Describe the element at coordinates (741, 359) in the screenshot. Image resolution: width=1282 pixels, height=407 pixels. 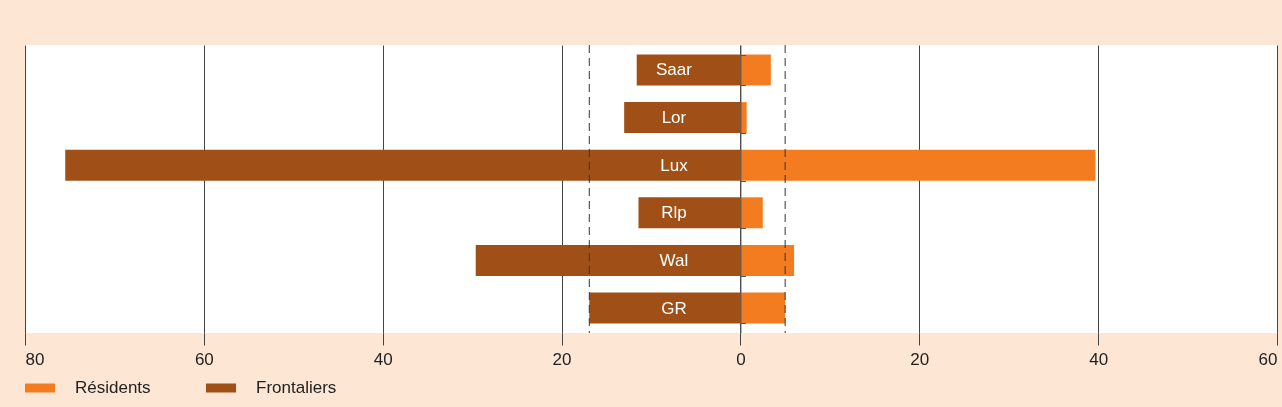
I see `x-tick-label: 0` at that location.